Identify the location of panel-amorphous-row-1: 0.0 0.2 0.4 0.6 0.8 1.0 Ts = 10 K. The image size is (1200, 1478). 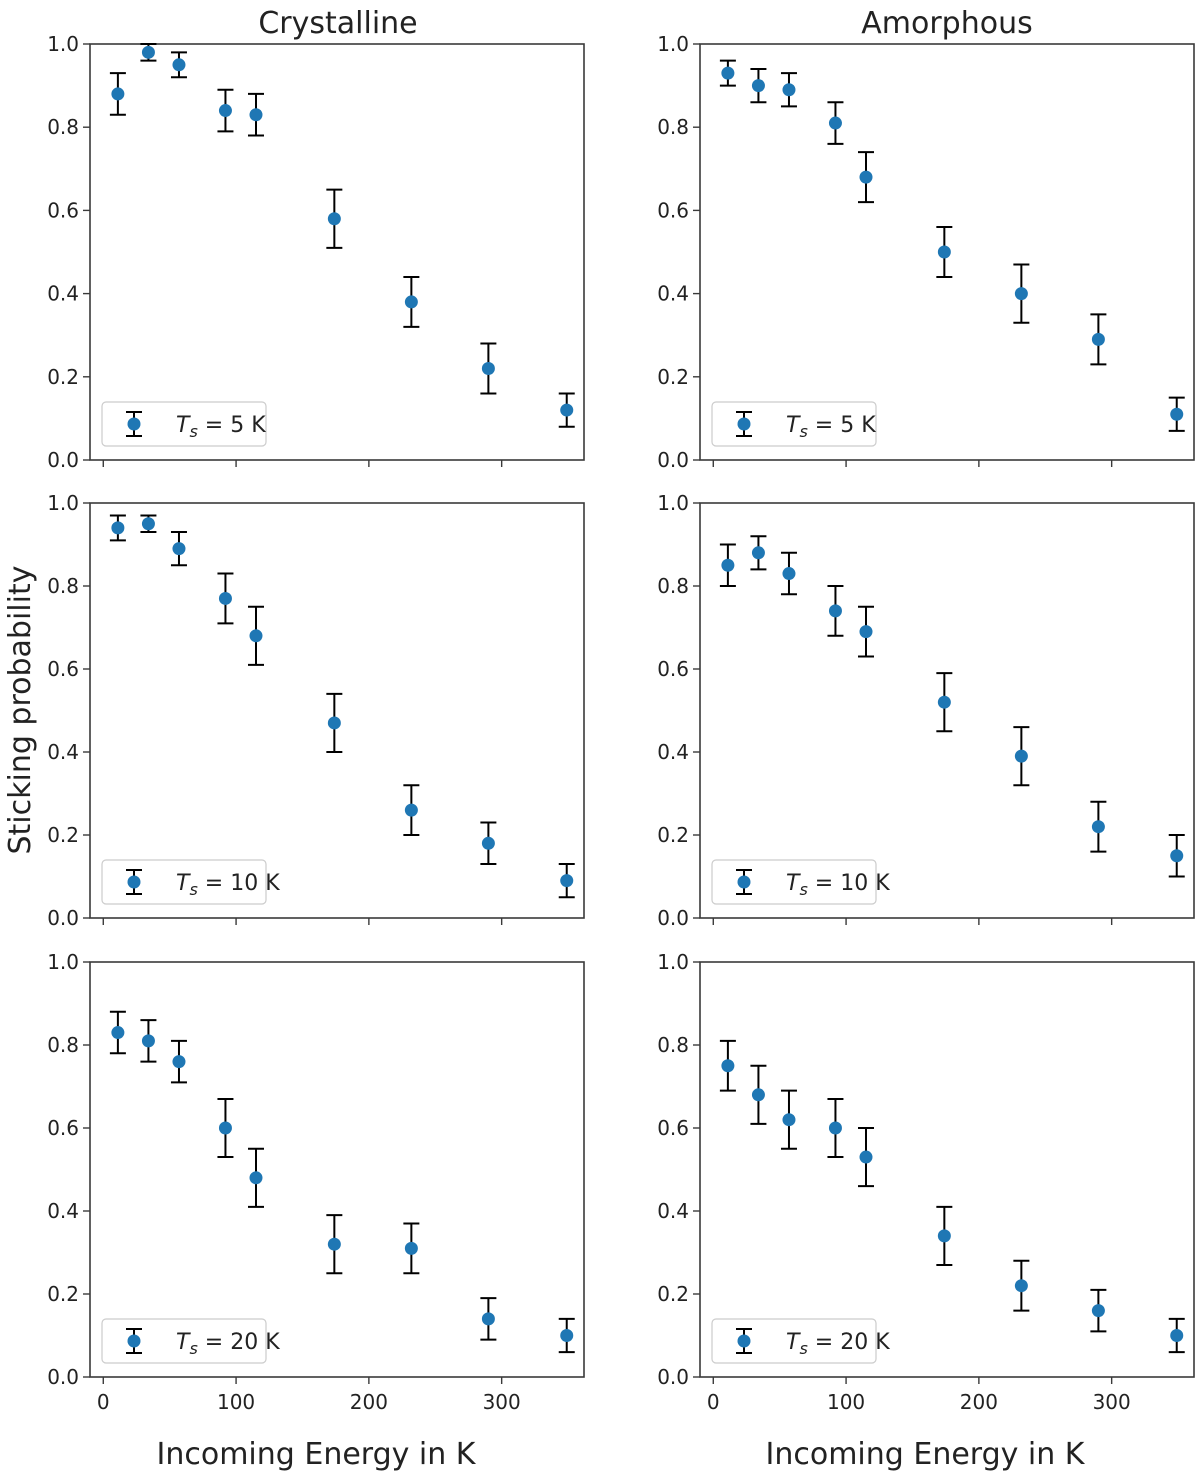
(926, 710).